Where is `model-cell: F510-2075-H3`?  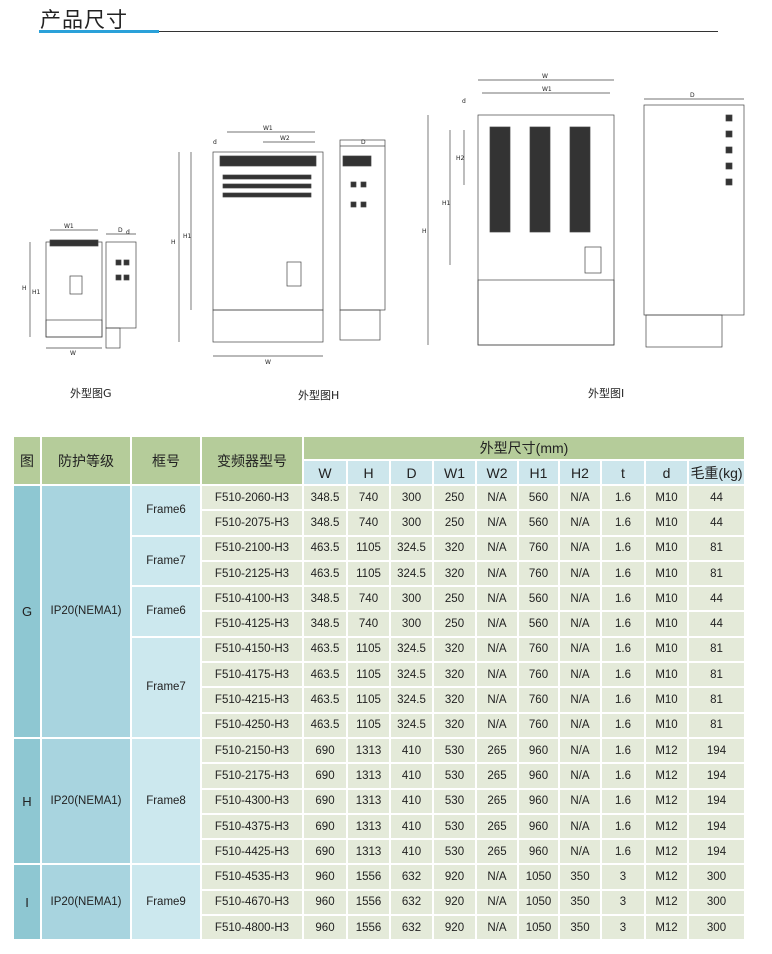 model-cell: F510-2075-H3 is located at coordinates (252, 523).